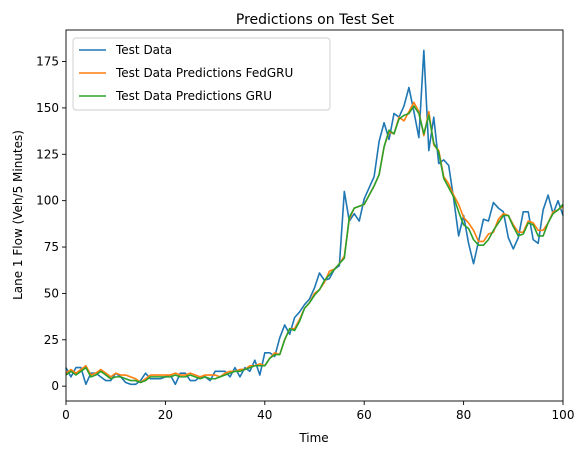 The height and width of the screenshot is (455, 584). Describe the element at coordinates (51, 247) in the screenshot. I see `y-tick-label: 75` at that location.